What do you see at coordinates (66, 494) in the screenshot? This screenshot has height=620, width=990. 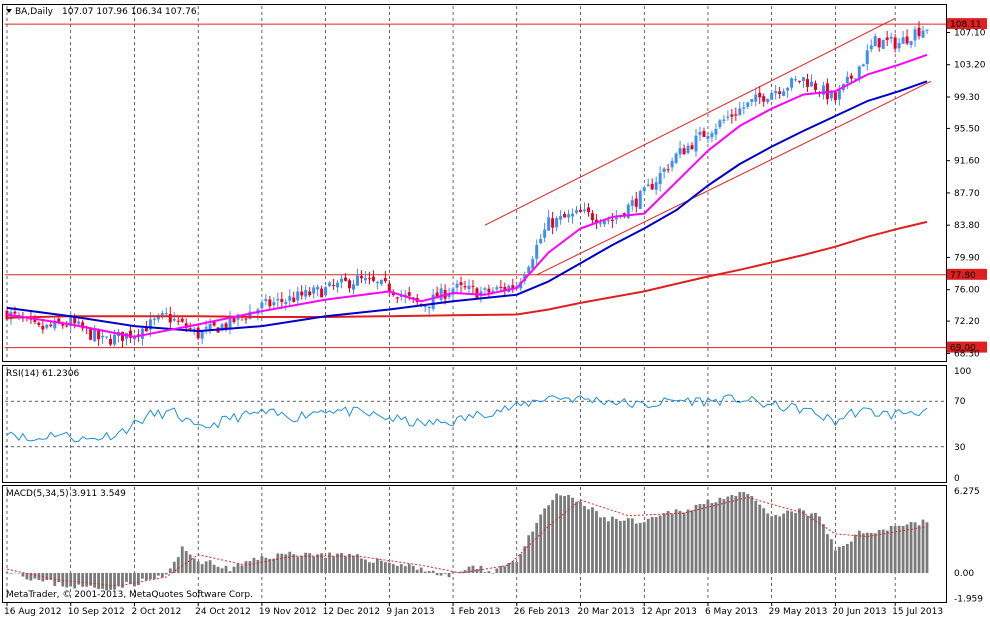 I see `macd-title: MACD(5,34,5) 3.911 3.549` at bounding box center [66, 494].